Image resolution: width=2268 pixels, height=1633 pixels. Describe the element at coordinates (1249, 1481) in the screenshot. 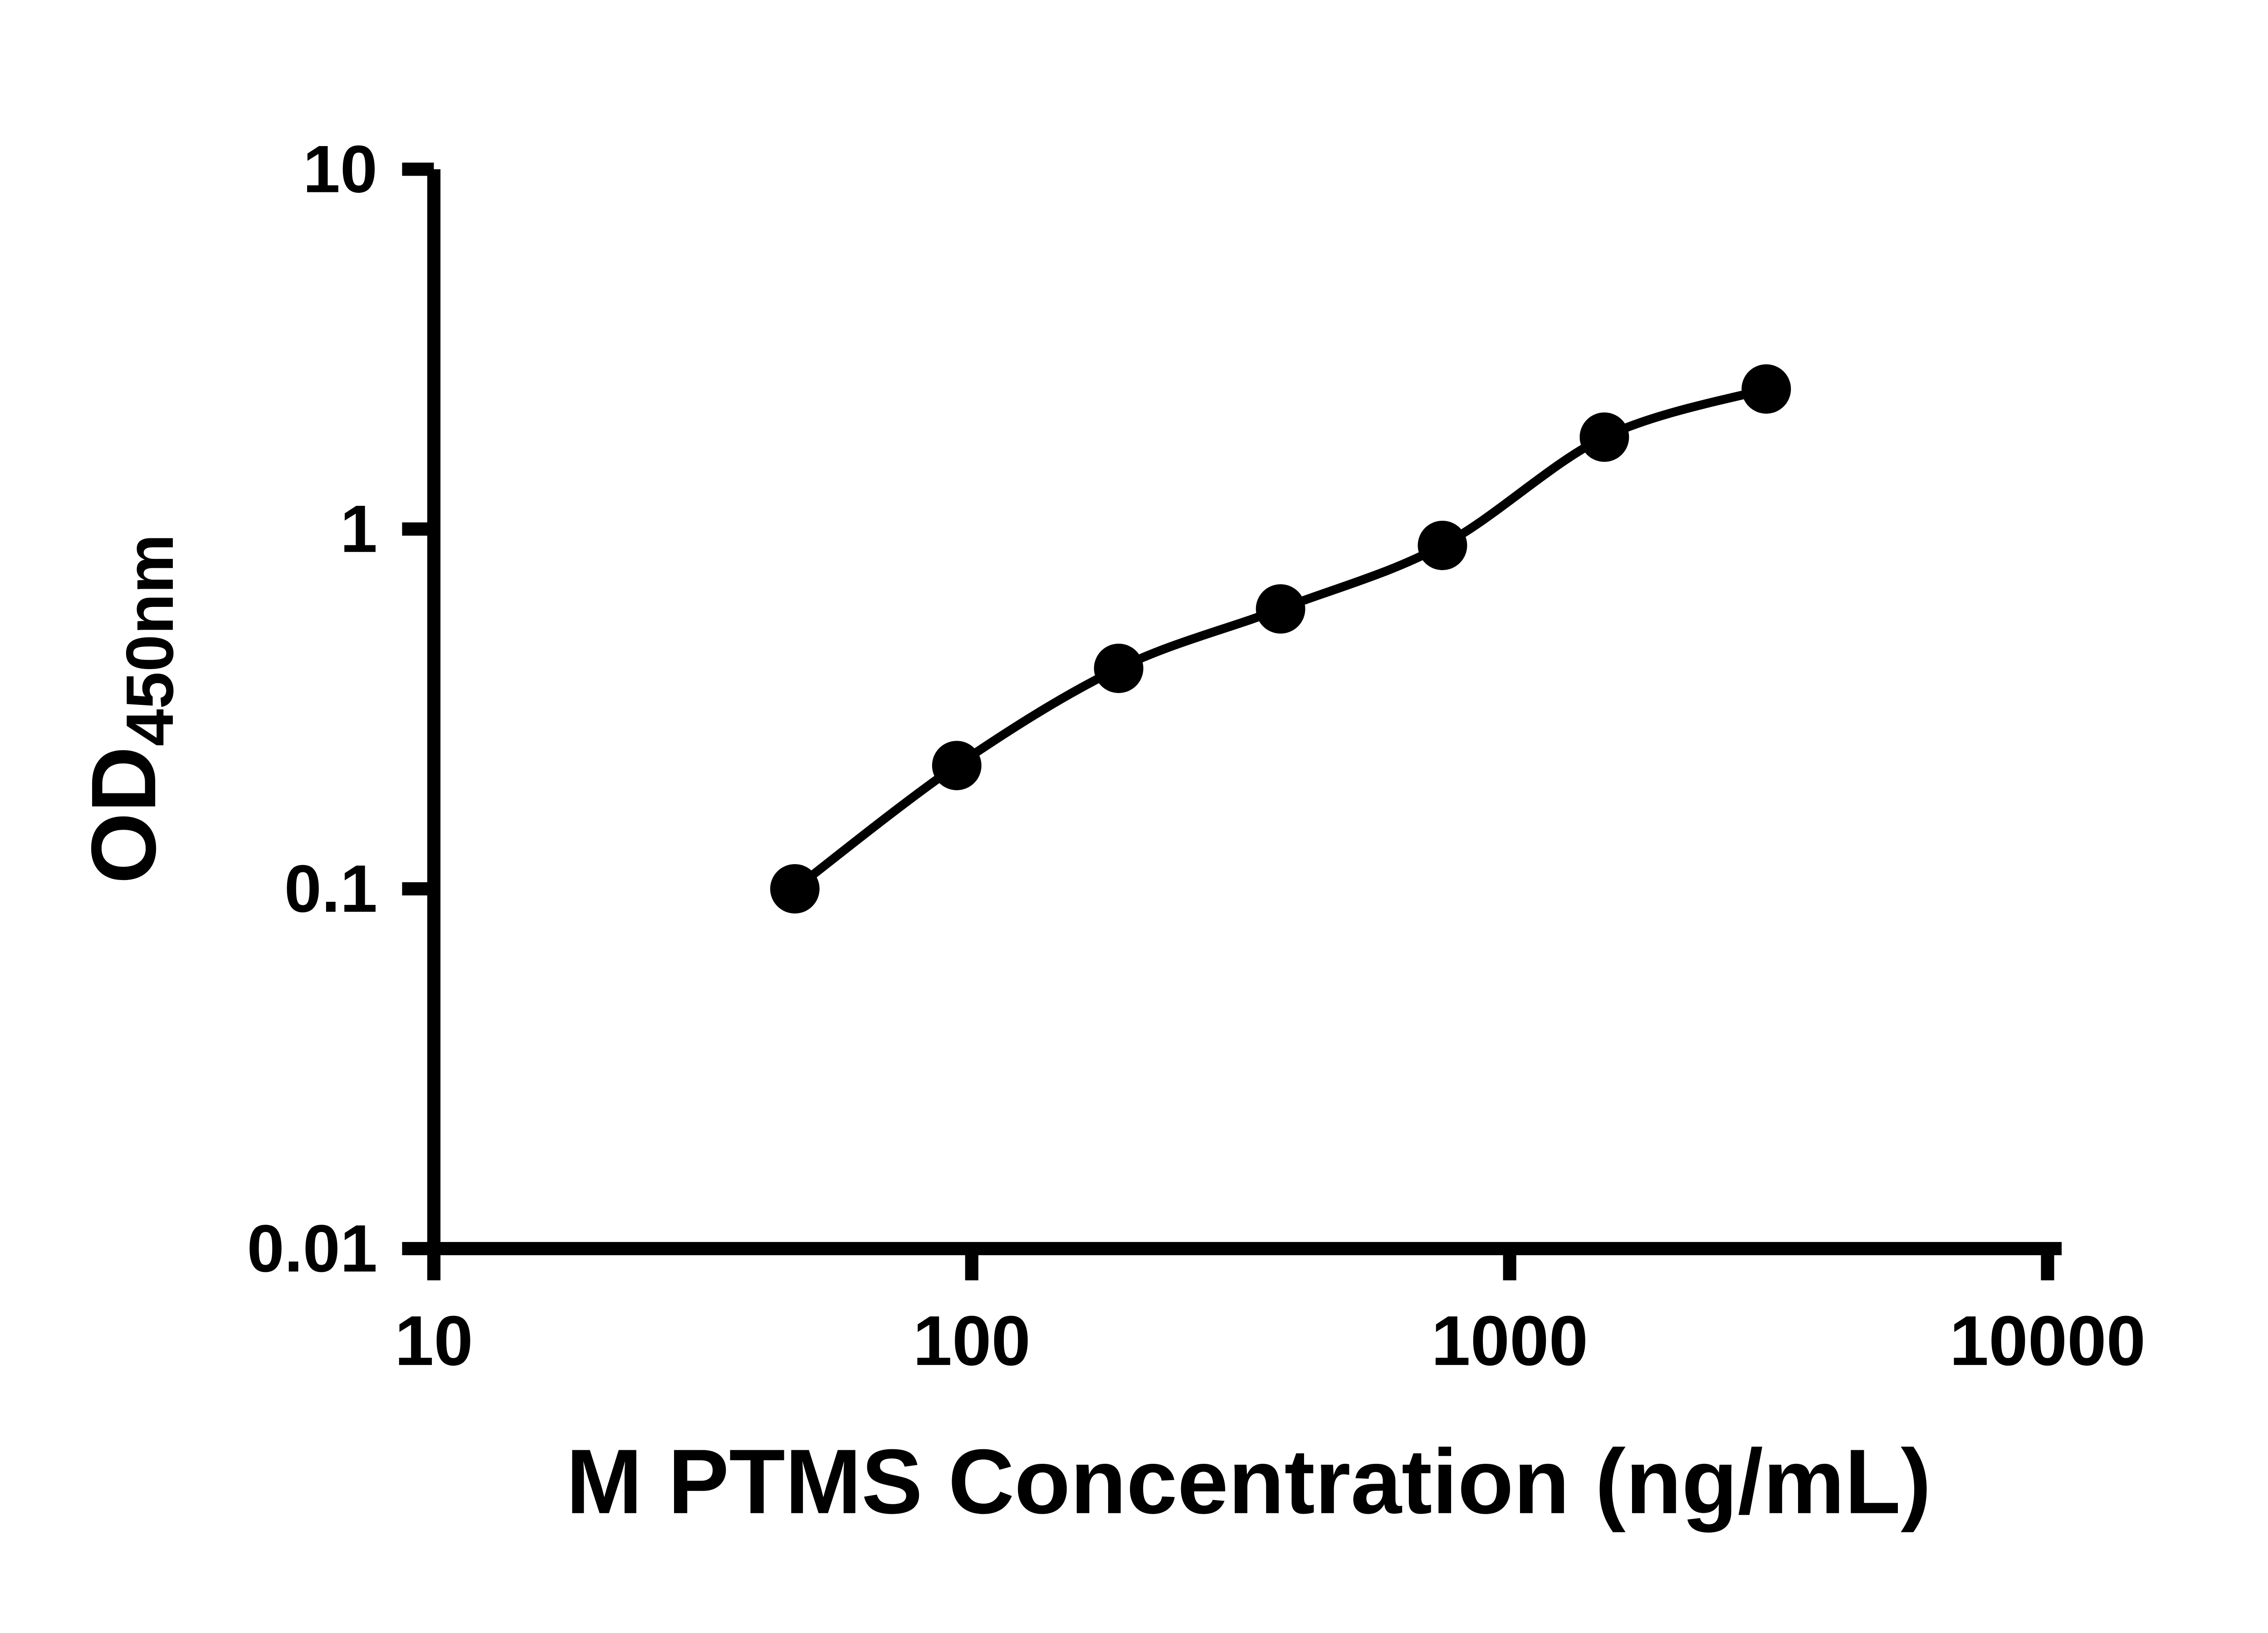

I see `x-axis-title: M PTMS Concentration (ng/mL)` at that location.